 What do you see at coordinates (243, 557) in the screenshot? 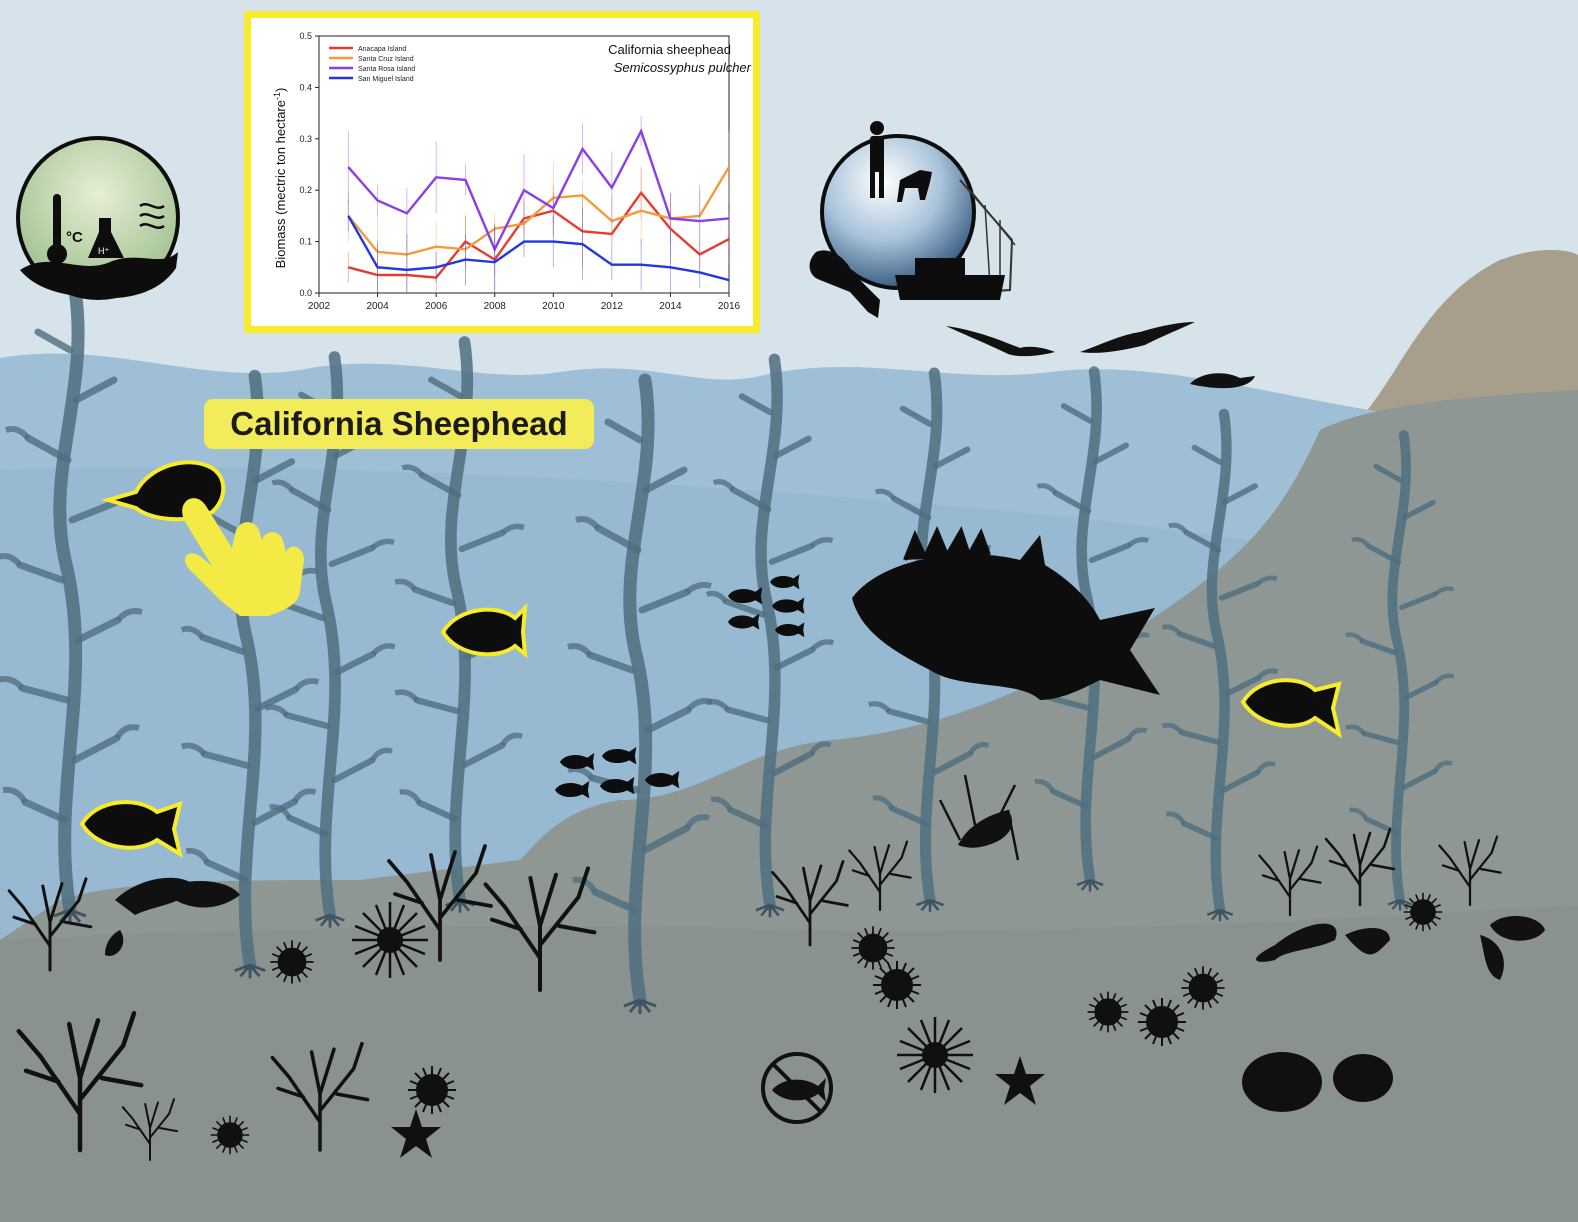
I see `hand-pointer-icon` at bounding box center [243, 557].